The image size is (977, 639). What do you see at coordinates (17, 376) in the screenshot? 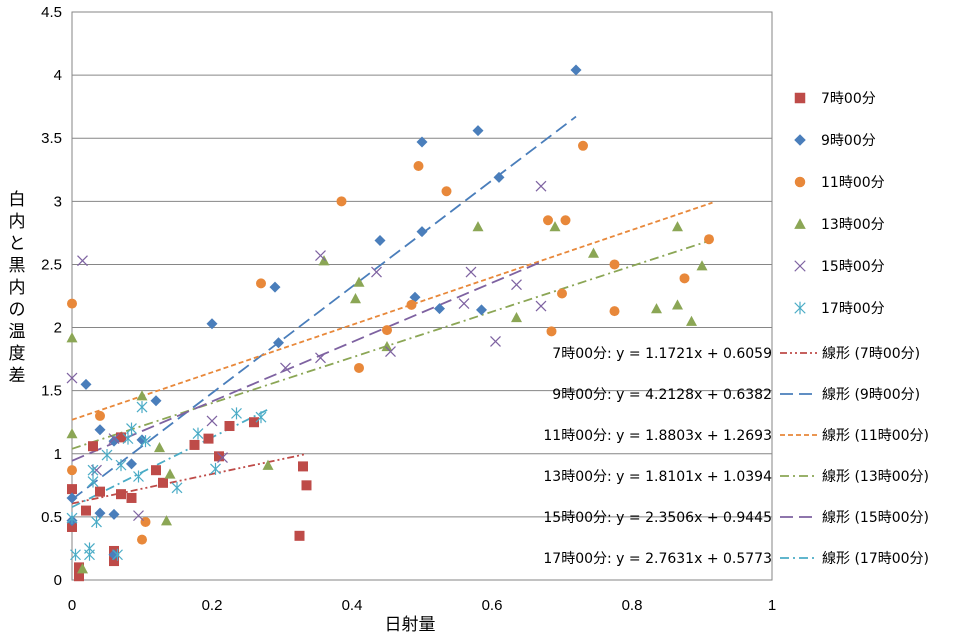
I see `y-axis-title-char: 差` at bounding box center [17, 376].